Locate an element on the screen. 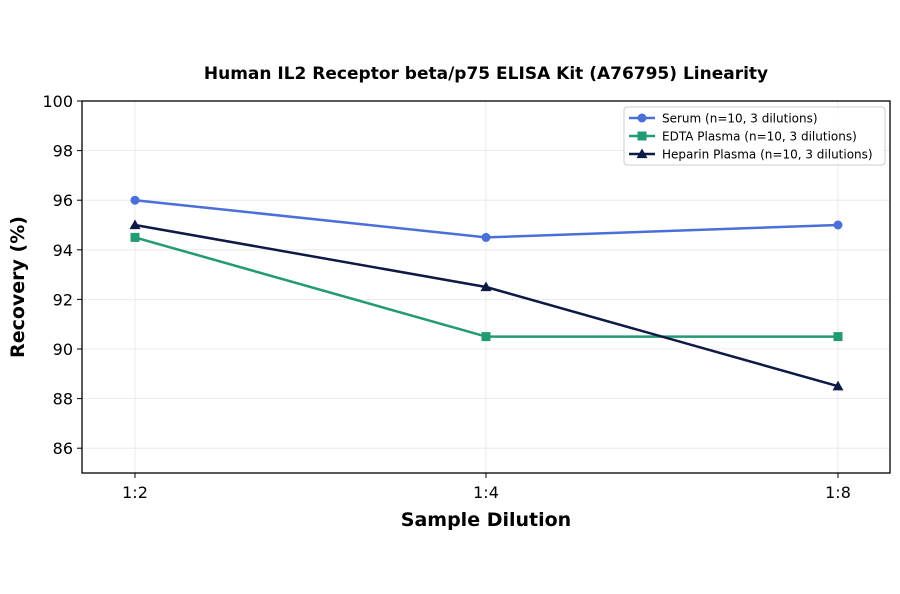  y-tick-label: 96 is located at coordinates (63, 200).